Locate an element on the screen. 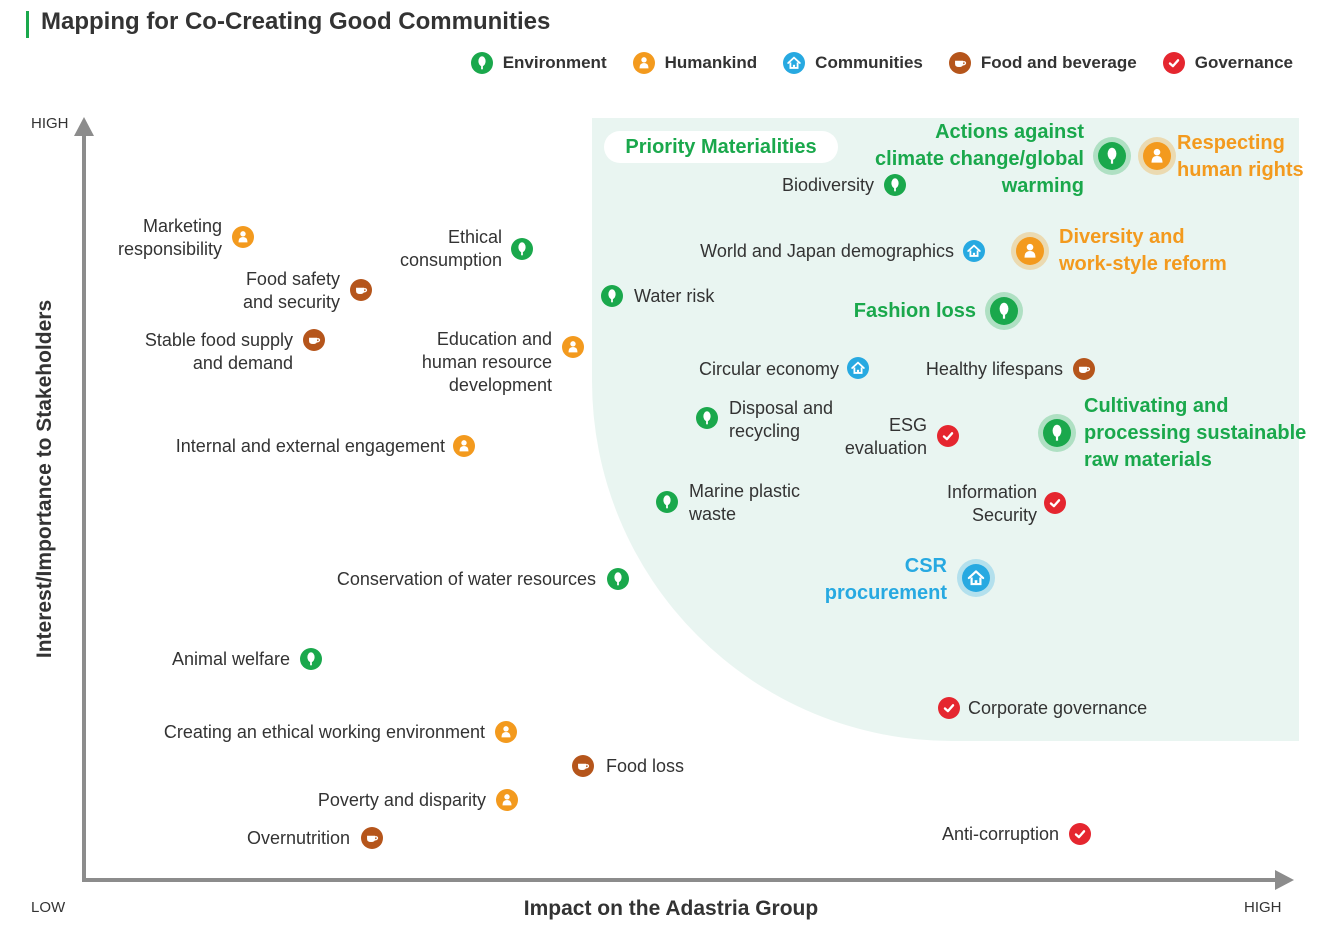  x-axis-title: Impact on the Adastria Group is located at coordinates (671, 908).